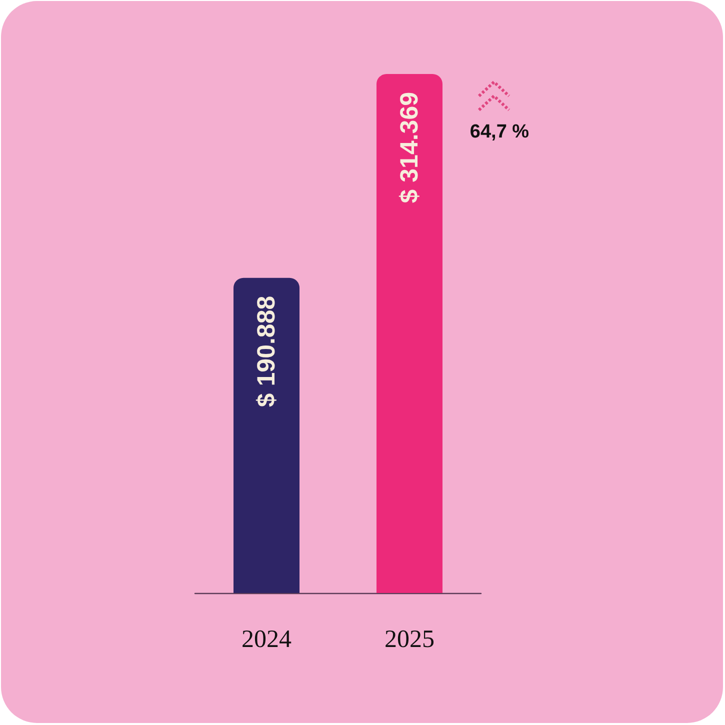 This screenshot has width=725, height=725. Describe the element at coordinates (410, 148) in the screenshot. I see `data-label: $ 314.369` at that location.